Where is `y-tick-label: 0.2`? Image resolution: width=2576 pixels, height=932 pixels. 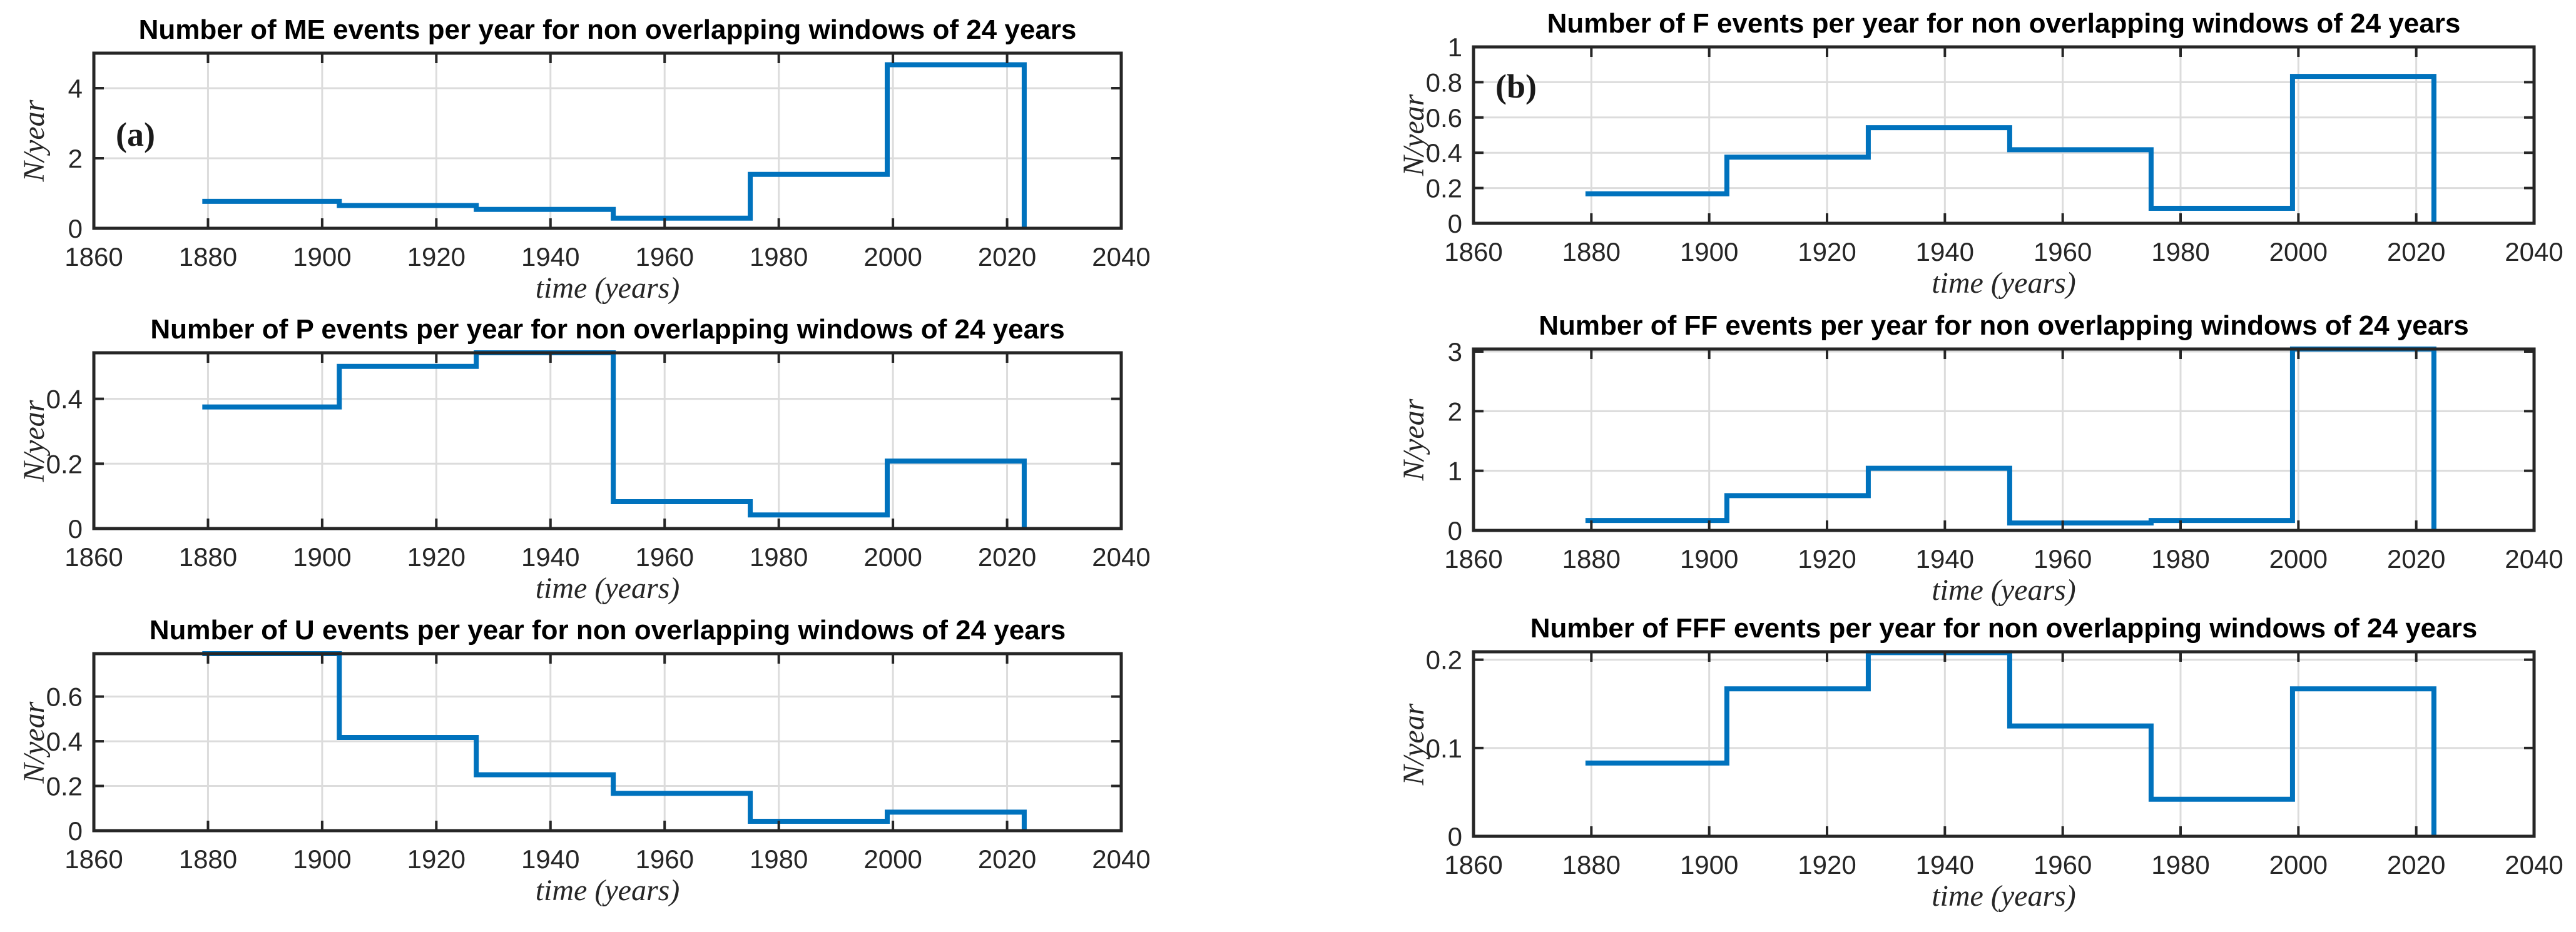
y-tick-label: 0.2 is located at coordinates (64, 786).